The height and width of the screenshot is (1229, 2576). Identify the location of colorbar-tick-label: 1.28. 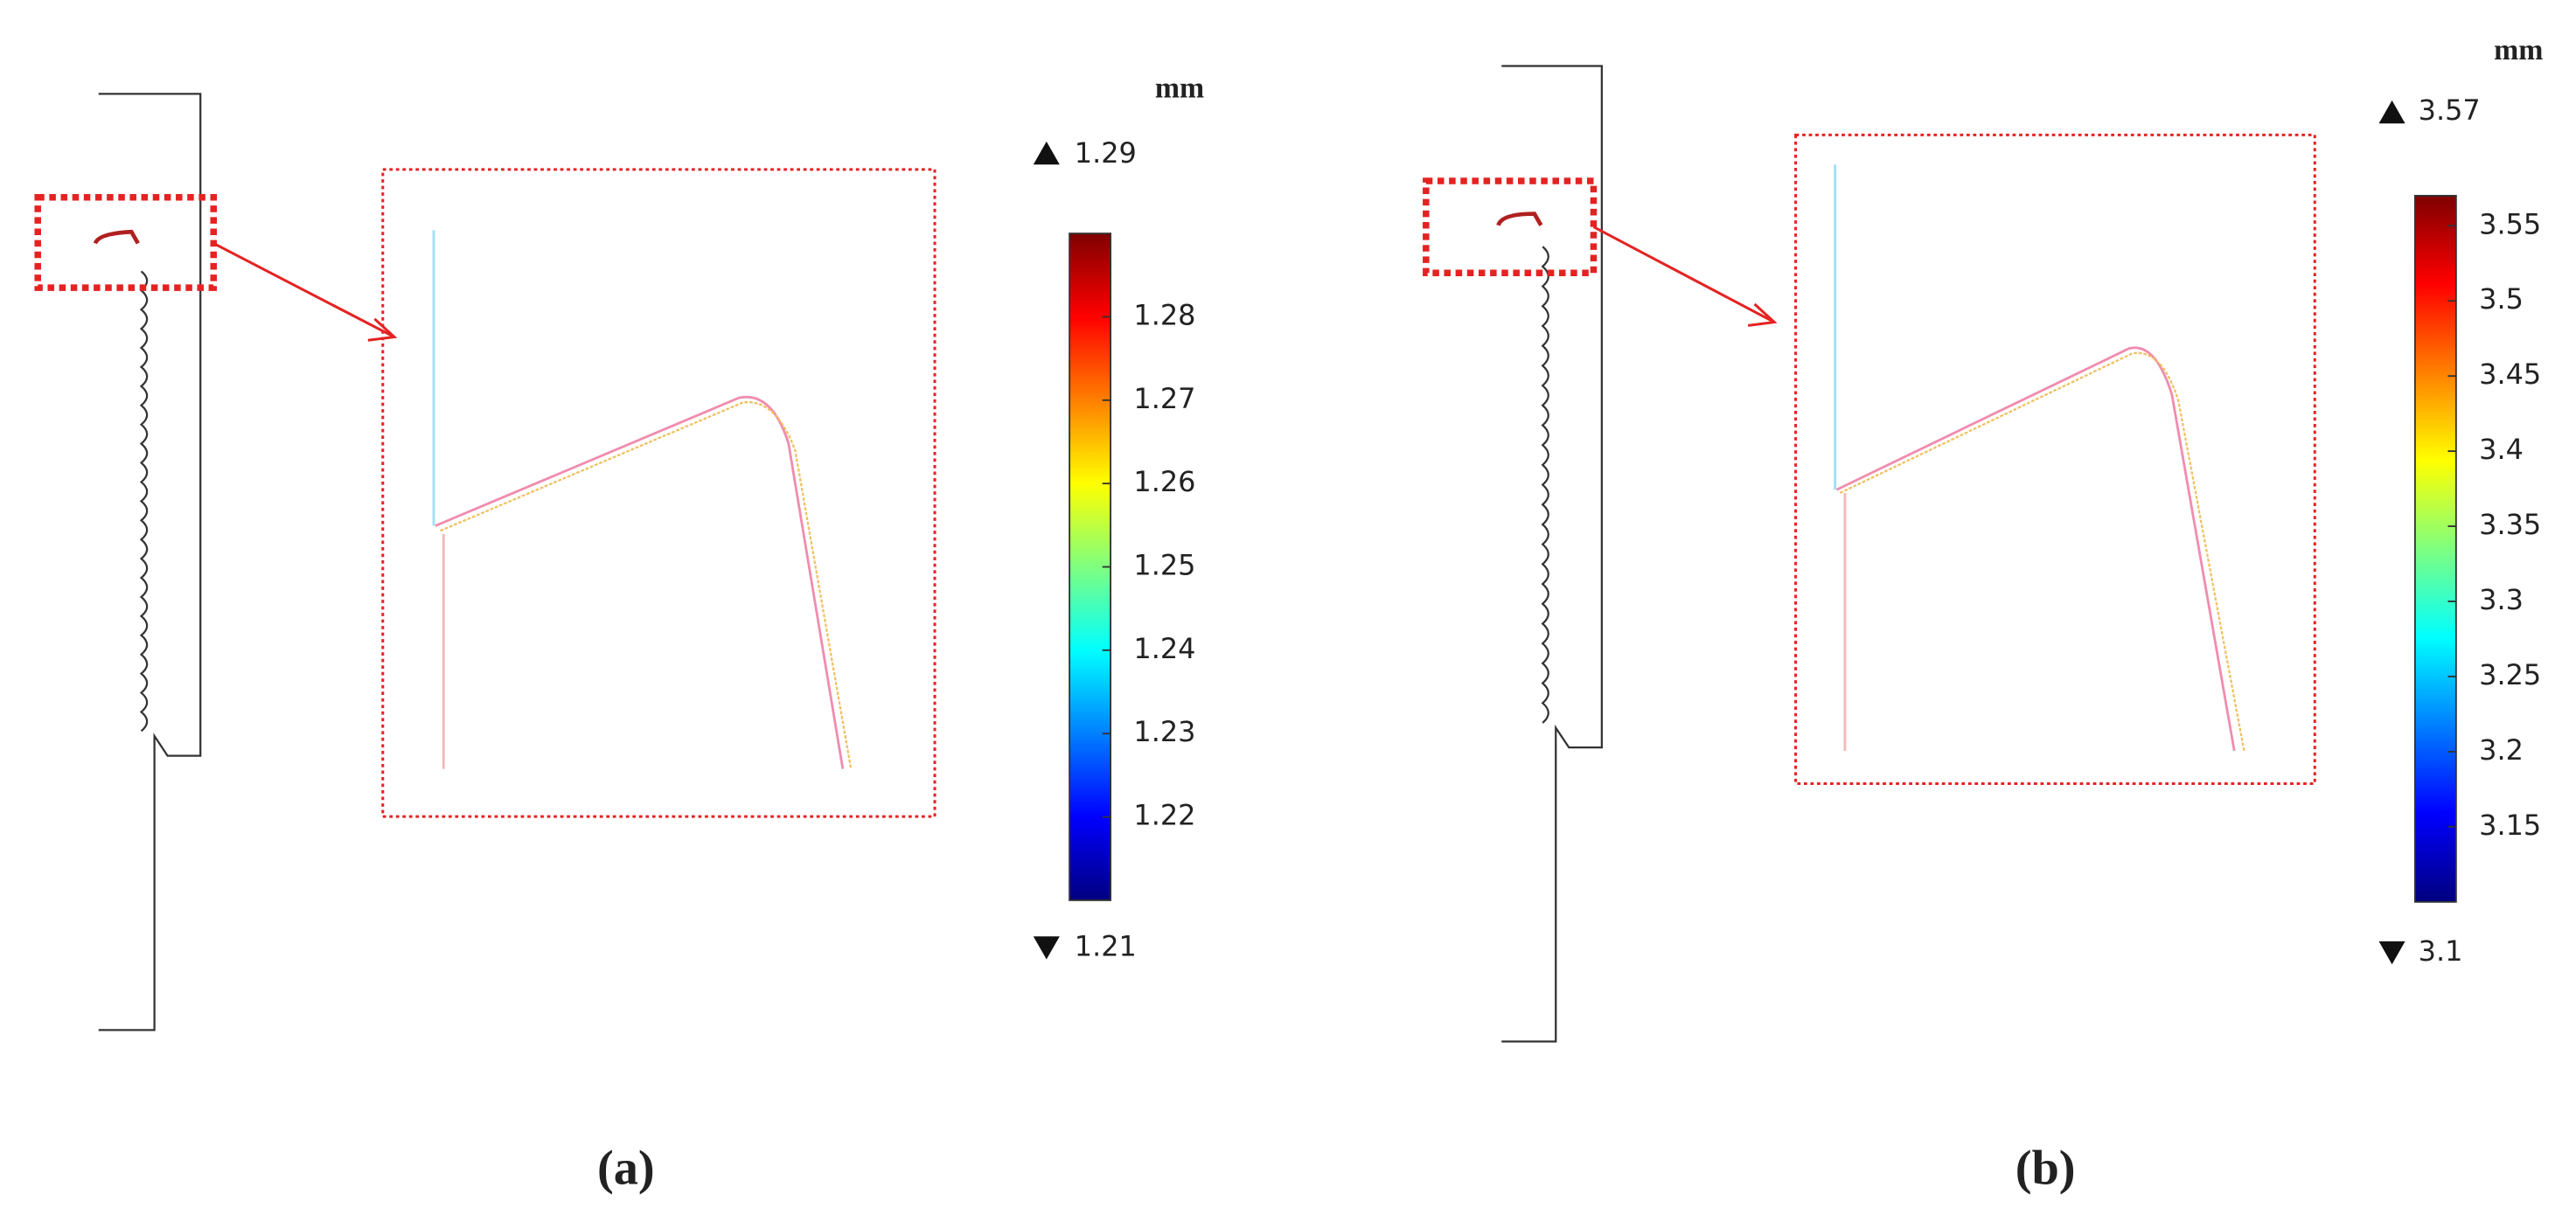
(1164, 314).